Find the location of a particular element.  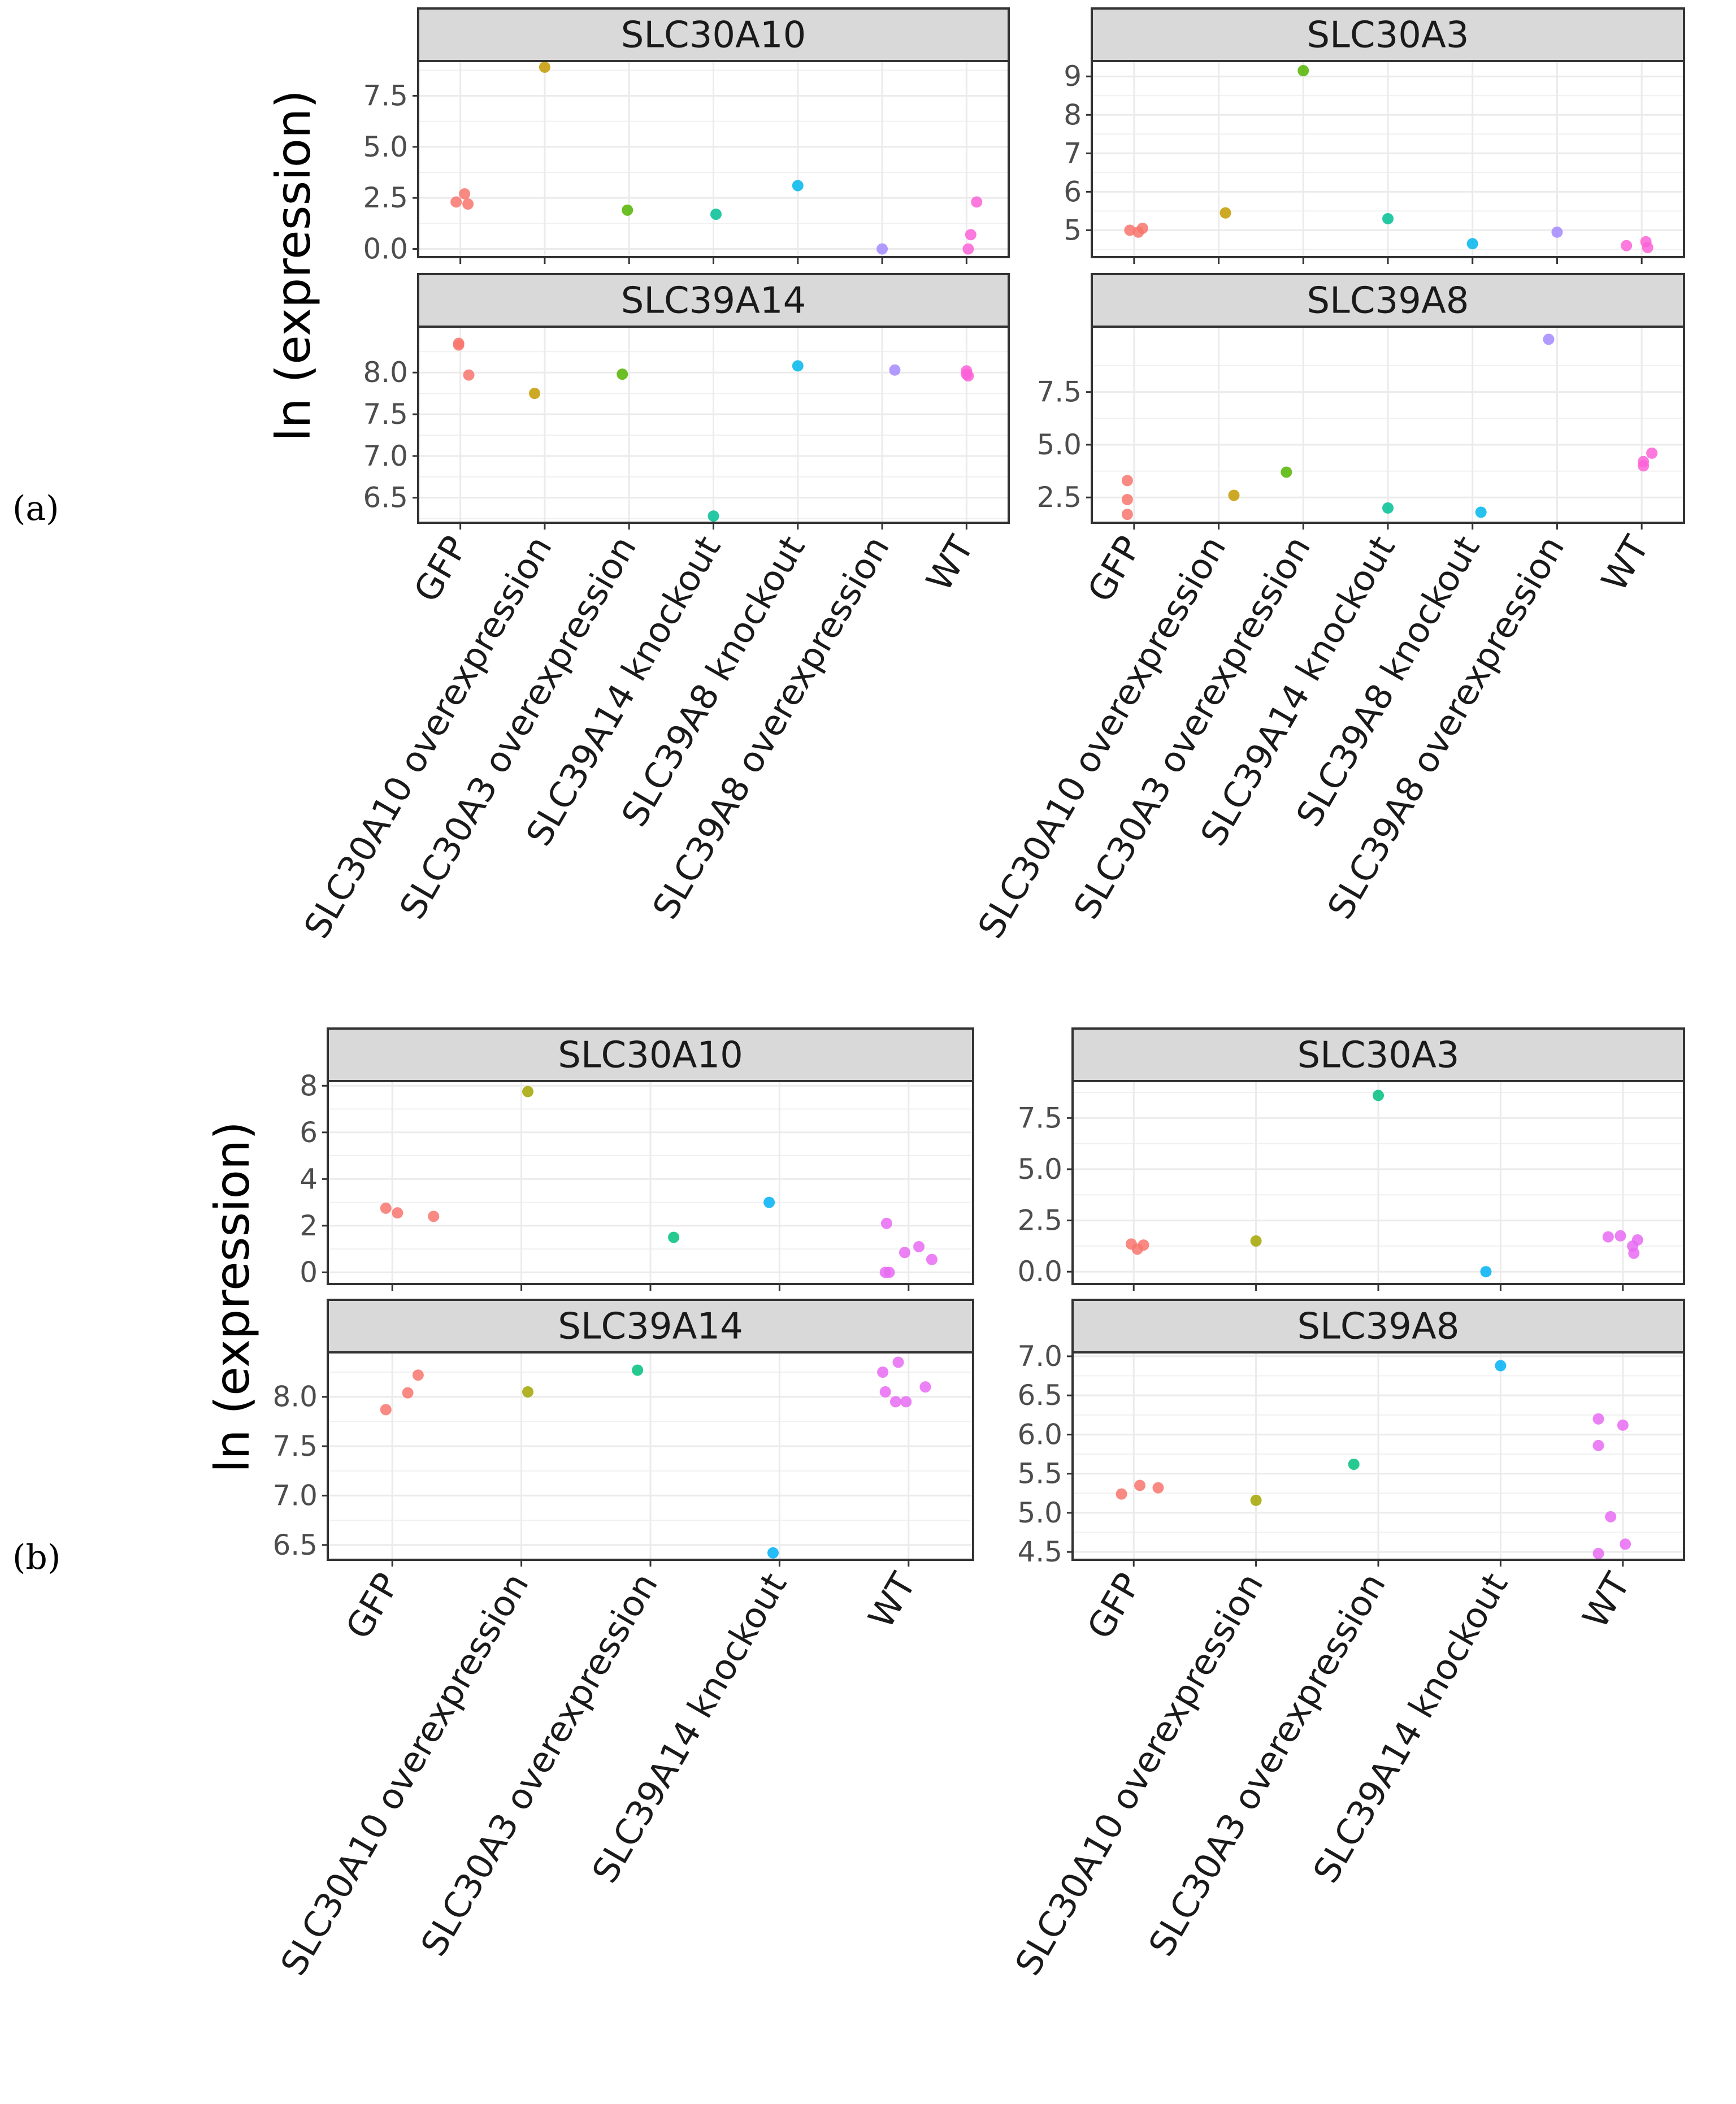

panel-label-b: (b) is located at coordinates (36, 1557).